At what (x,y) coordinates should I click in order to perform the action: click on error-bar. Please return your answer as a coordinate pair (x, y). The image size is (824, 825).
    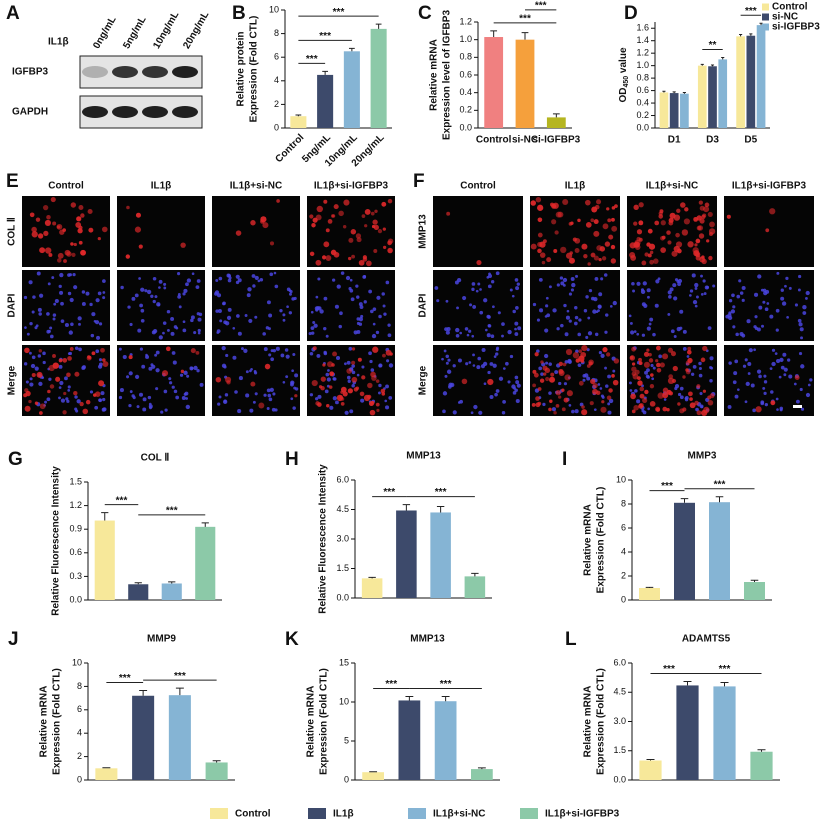
    Looking at the image, I should click on (664, 91).